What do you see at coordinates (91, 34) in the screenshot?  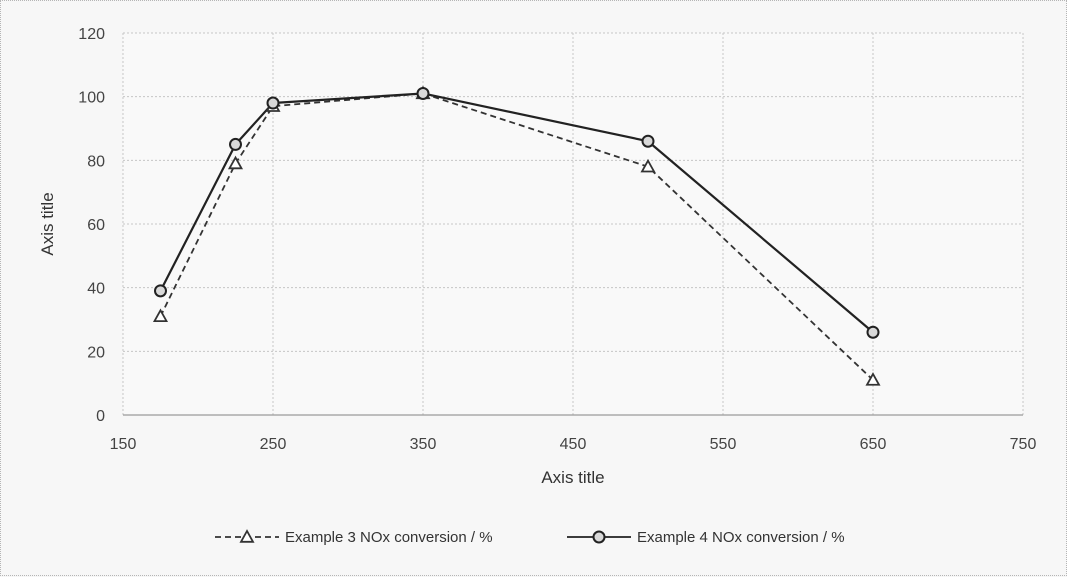 I see `y-tick-label: 120` at bounding box center [91, 34].